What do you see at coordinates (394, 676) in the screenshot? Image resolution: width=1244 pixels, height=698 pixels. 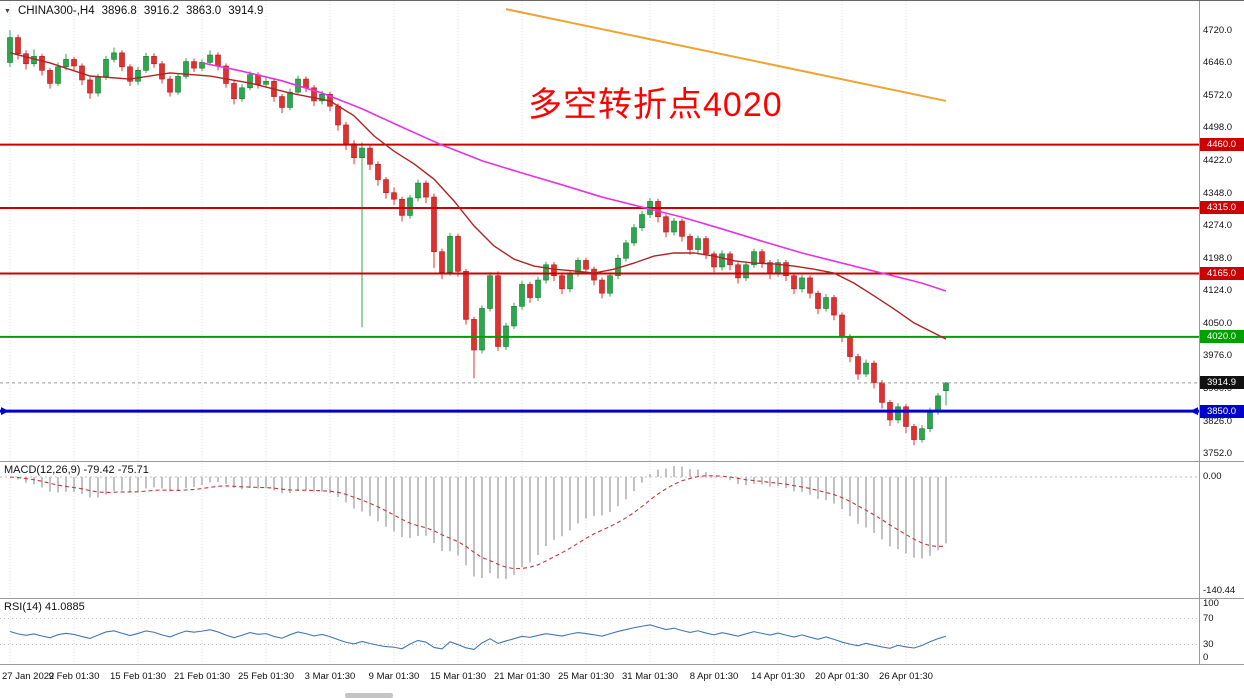 I see `time-axis-label: 9 Mar 01:30` at bounding box center [394, 676].